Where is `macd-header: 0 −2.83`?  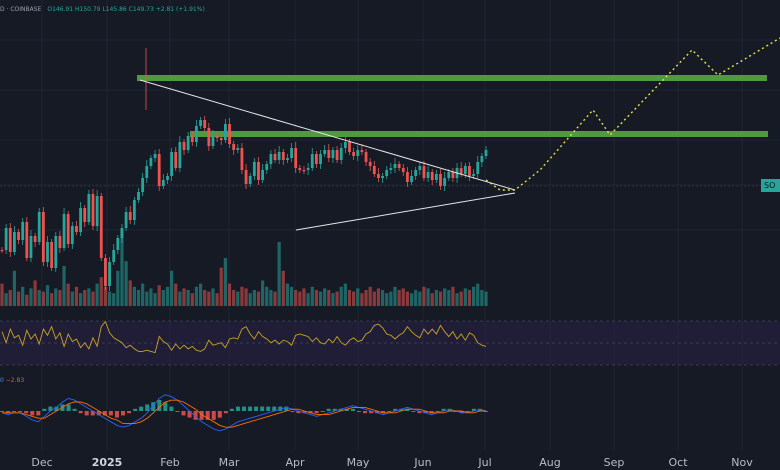
macd-header: 0 −2.83 is located at coordinates (12, 380).